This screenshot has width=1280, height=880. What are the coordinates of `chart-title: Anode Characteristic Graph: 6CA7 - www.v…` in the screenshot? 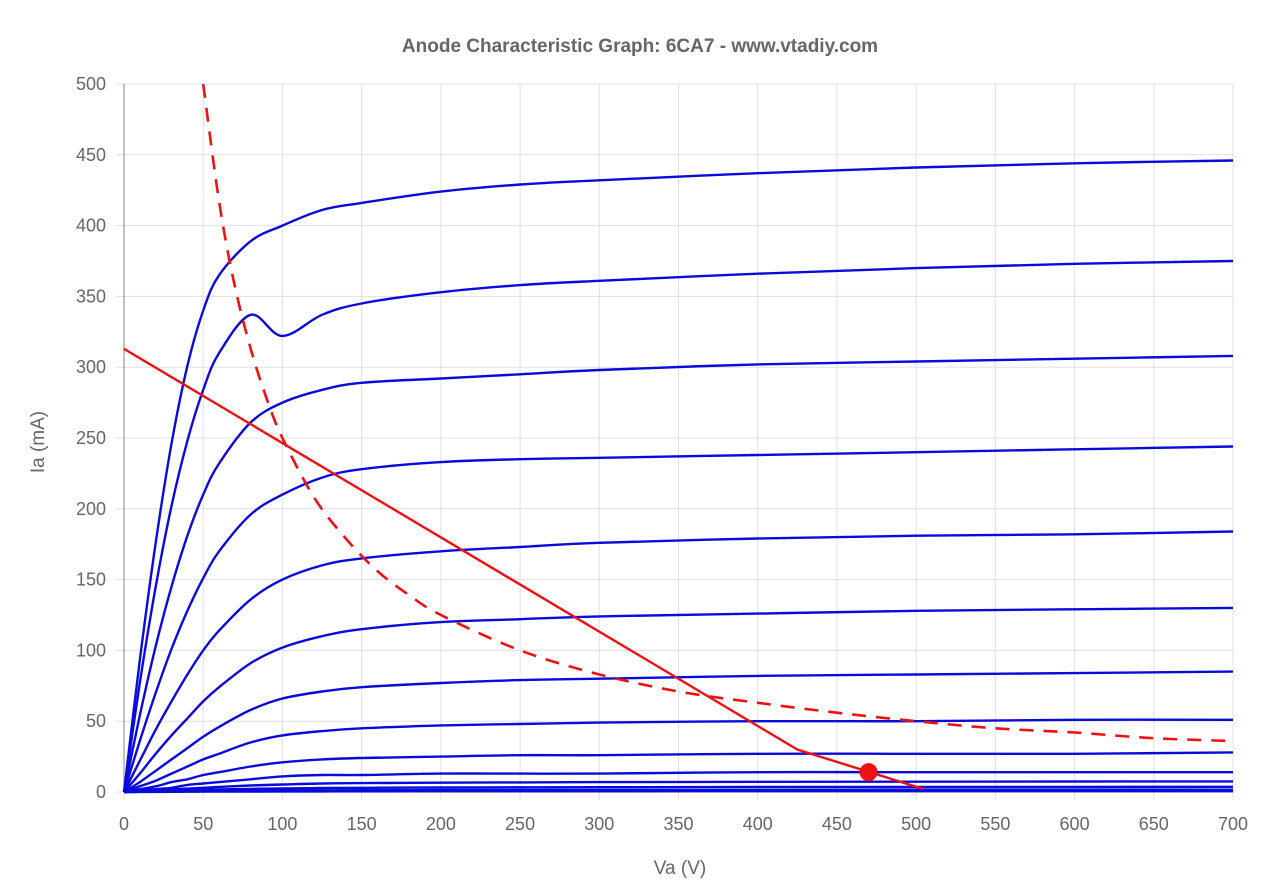 It's located at (640, 46).